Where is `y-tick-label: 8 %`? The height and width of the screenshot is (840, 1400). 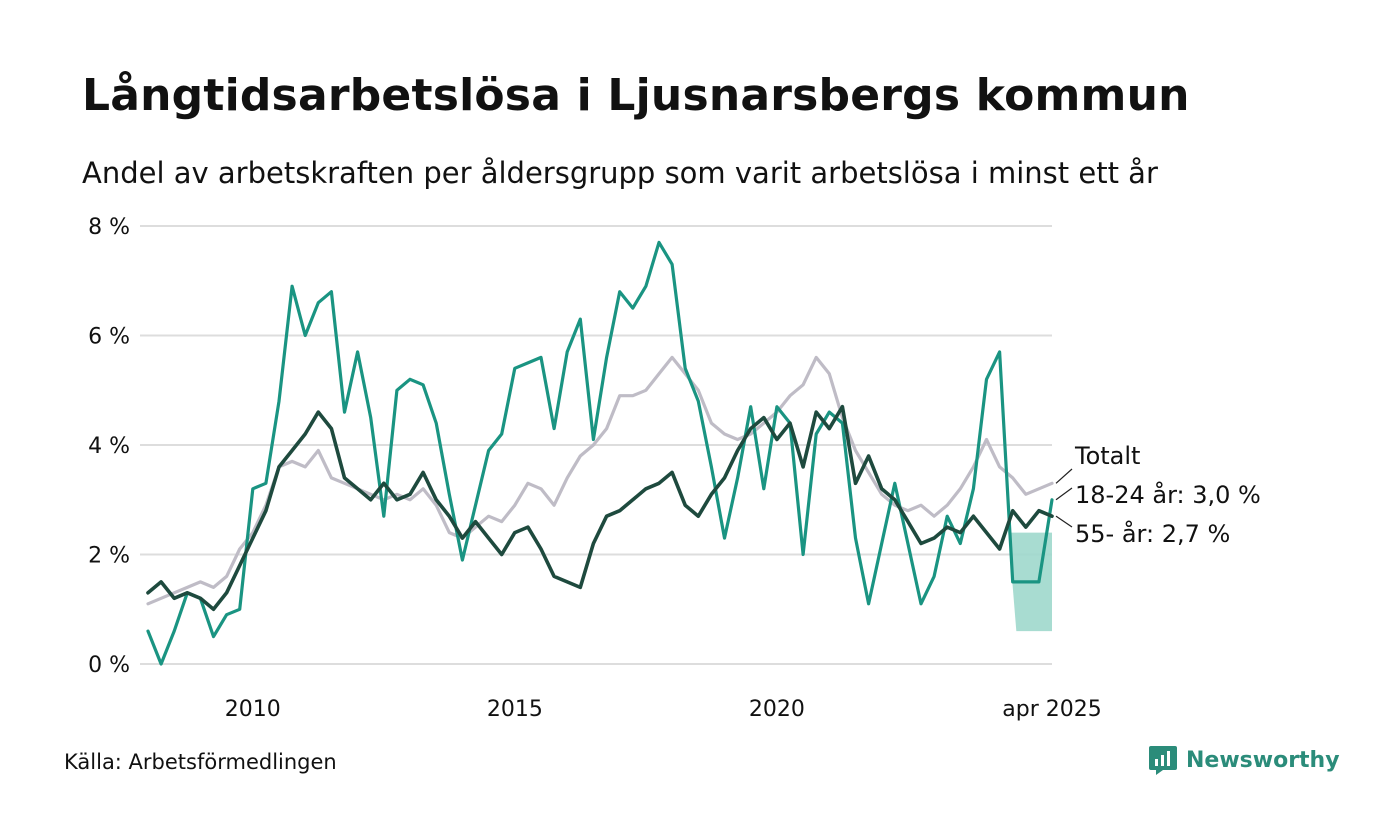
y-tick-label: 8 % is located at coordinates (109, 227).